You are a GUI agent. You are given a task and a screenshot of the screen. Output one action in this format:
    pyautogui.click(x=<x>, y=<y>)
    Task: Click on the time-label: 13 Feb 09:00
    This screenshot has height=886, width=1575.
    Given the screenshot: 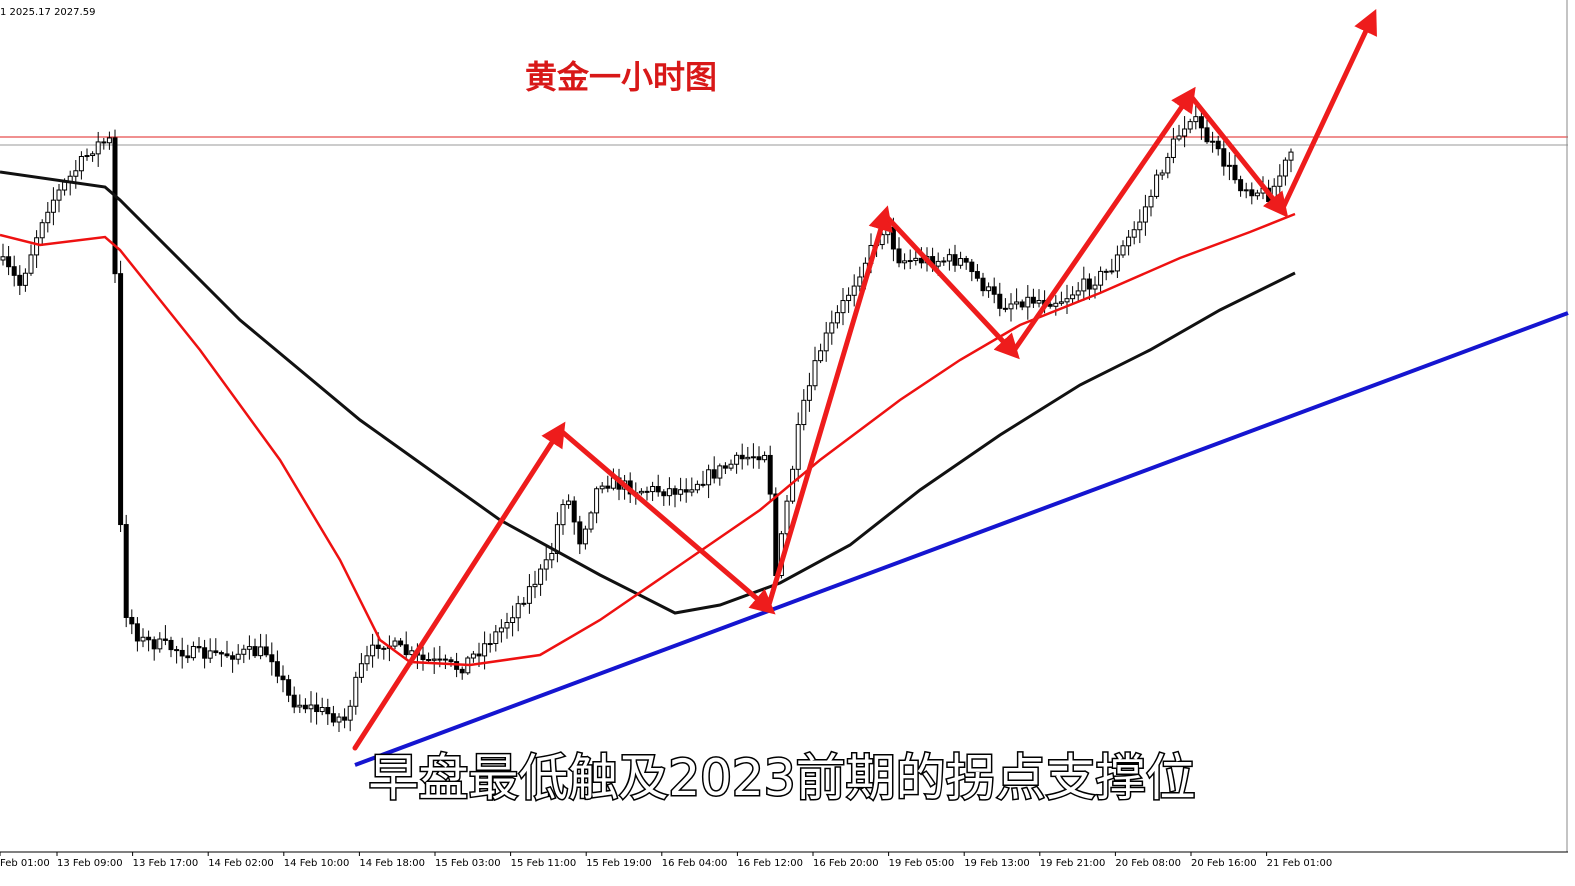 What is the action you would take?
    pyautogui.click(x=90, y=863)
    